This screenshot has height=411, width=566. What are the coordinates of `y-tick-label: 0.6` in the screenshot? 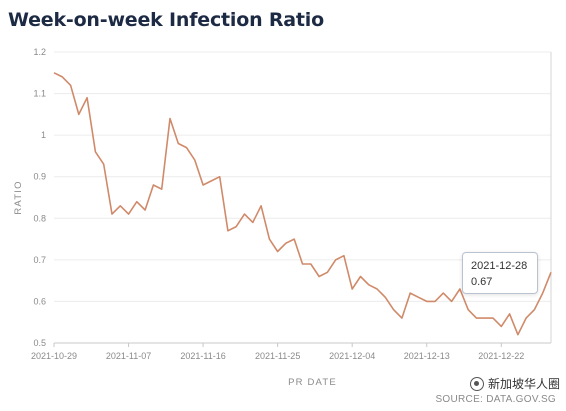 It's located at (39, 301).